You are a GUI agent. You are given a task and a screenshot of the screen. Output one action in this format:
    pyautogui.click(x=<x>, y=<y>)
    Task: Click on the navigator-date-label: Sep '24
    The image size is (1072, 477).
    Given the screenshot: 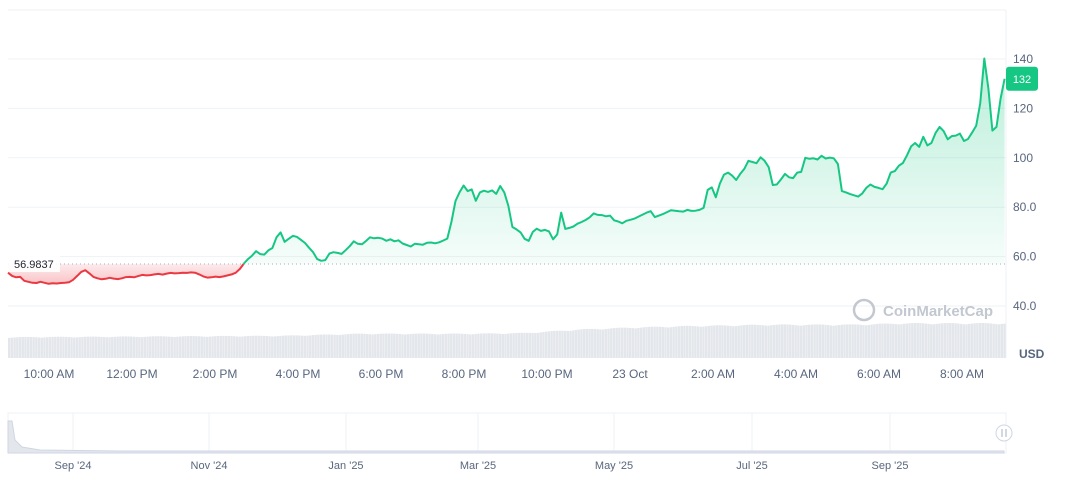 What is the action you would take?
    pyautogui.click(x=73, y=466)
    